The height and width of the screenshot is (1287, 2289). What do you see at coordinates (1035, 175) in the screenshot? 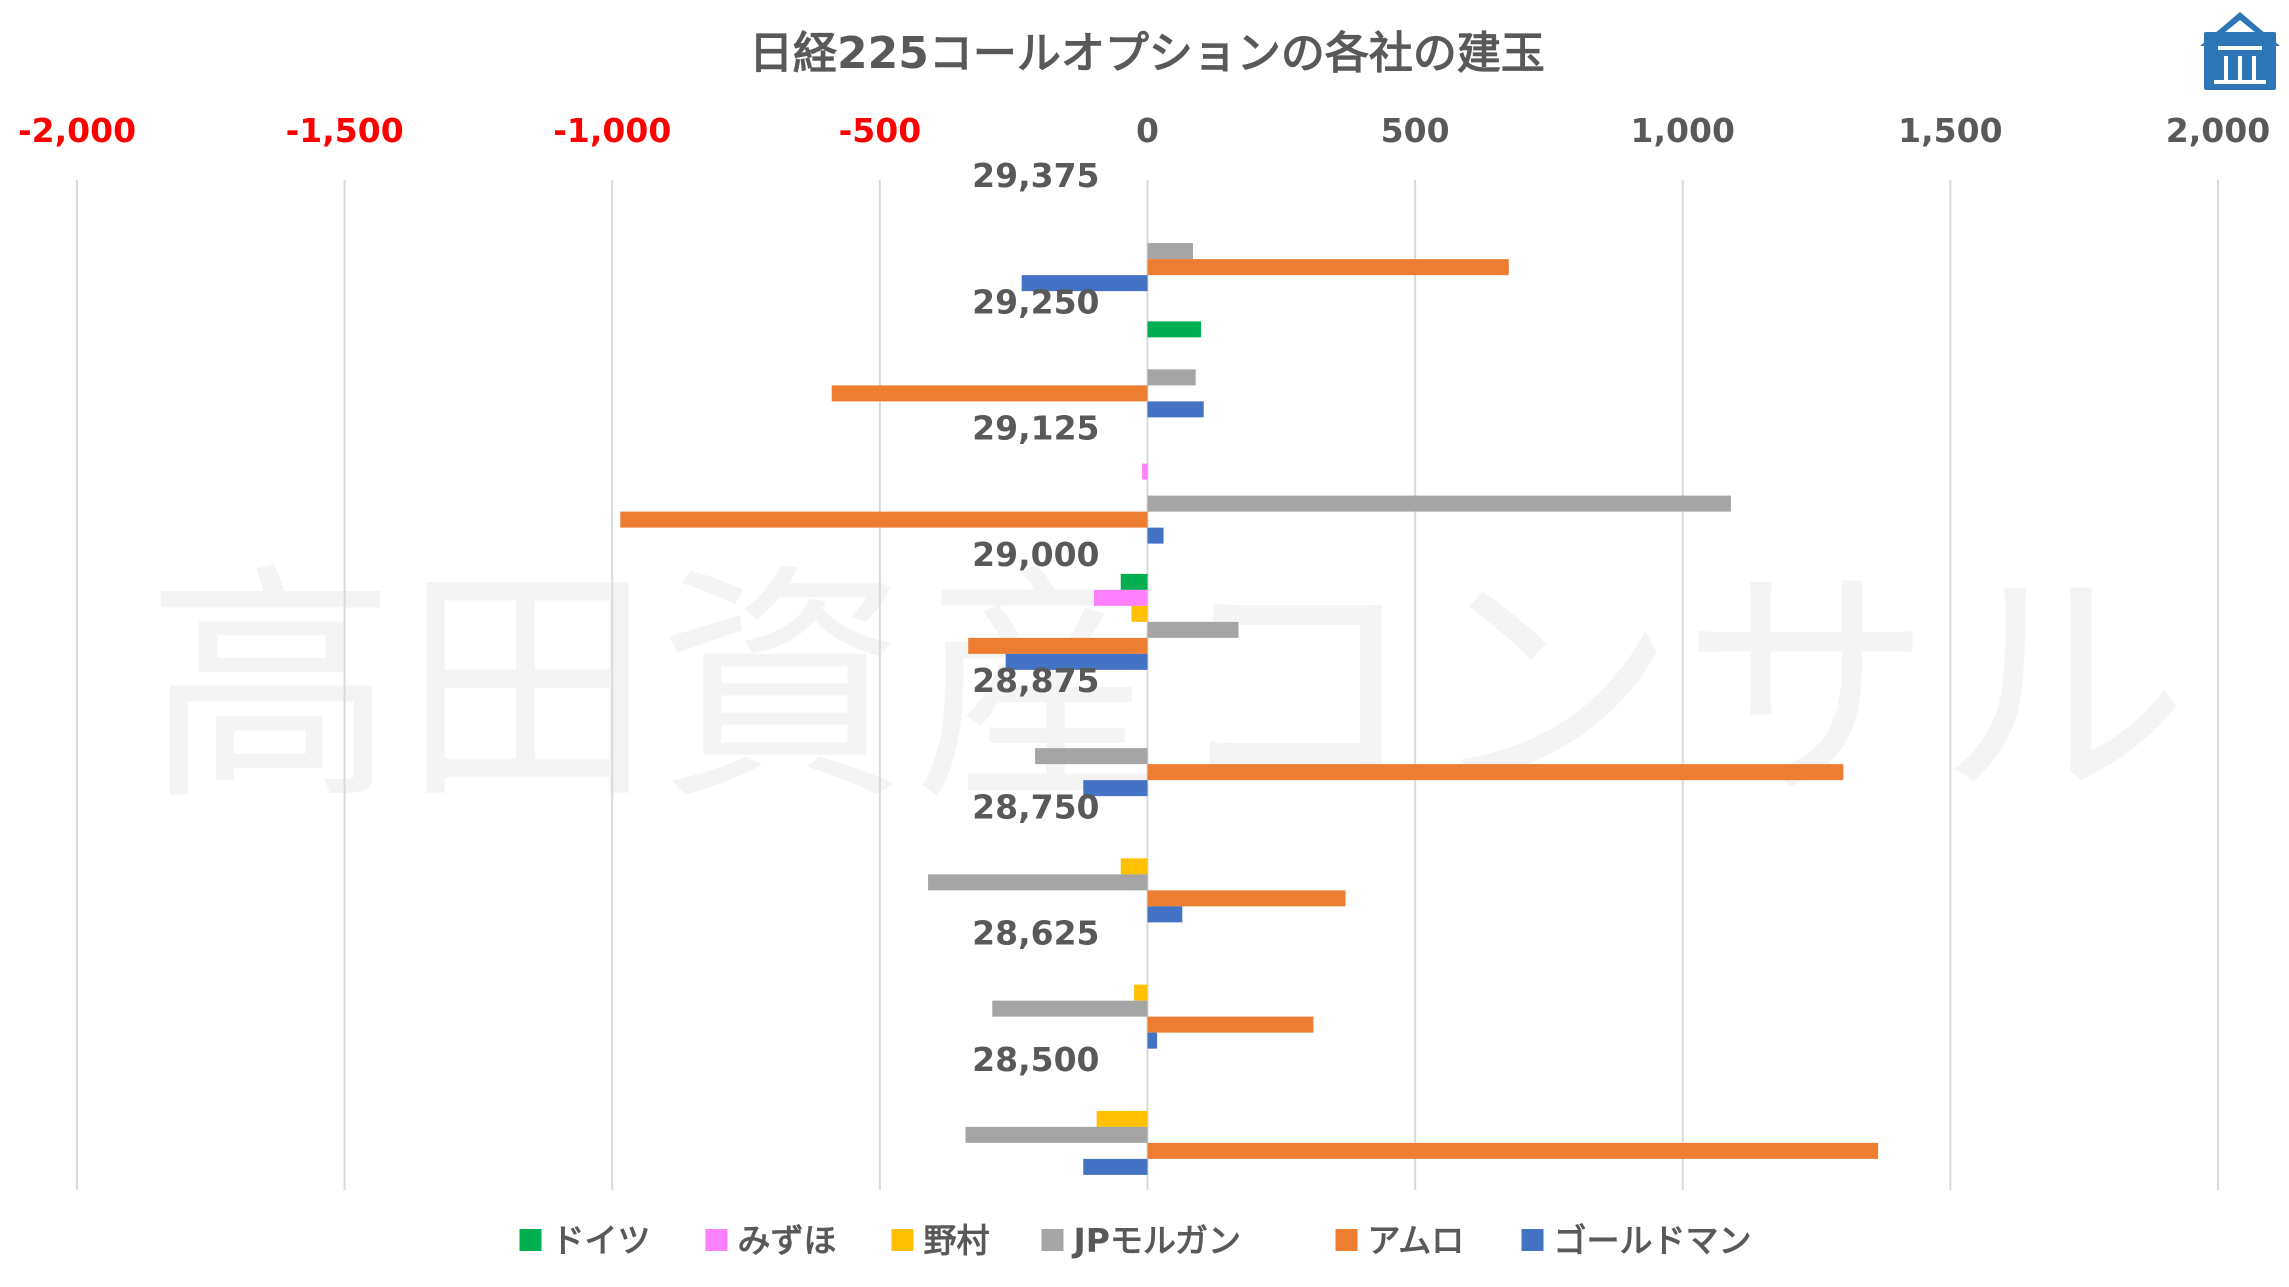
I see `category-label: 29,375` at bounding box center [1035, 175].